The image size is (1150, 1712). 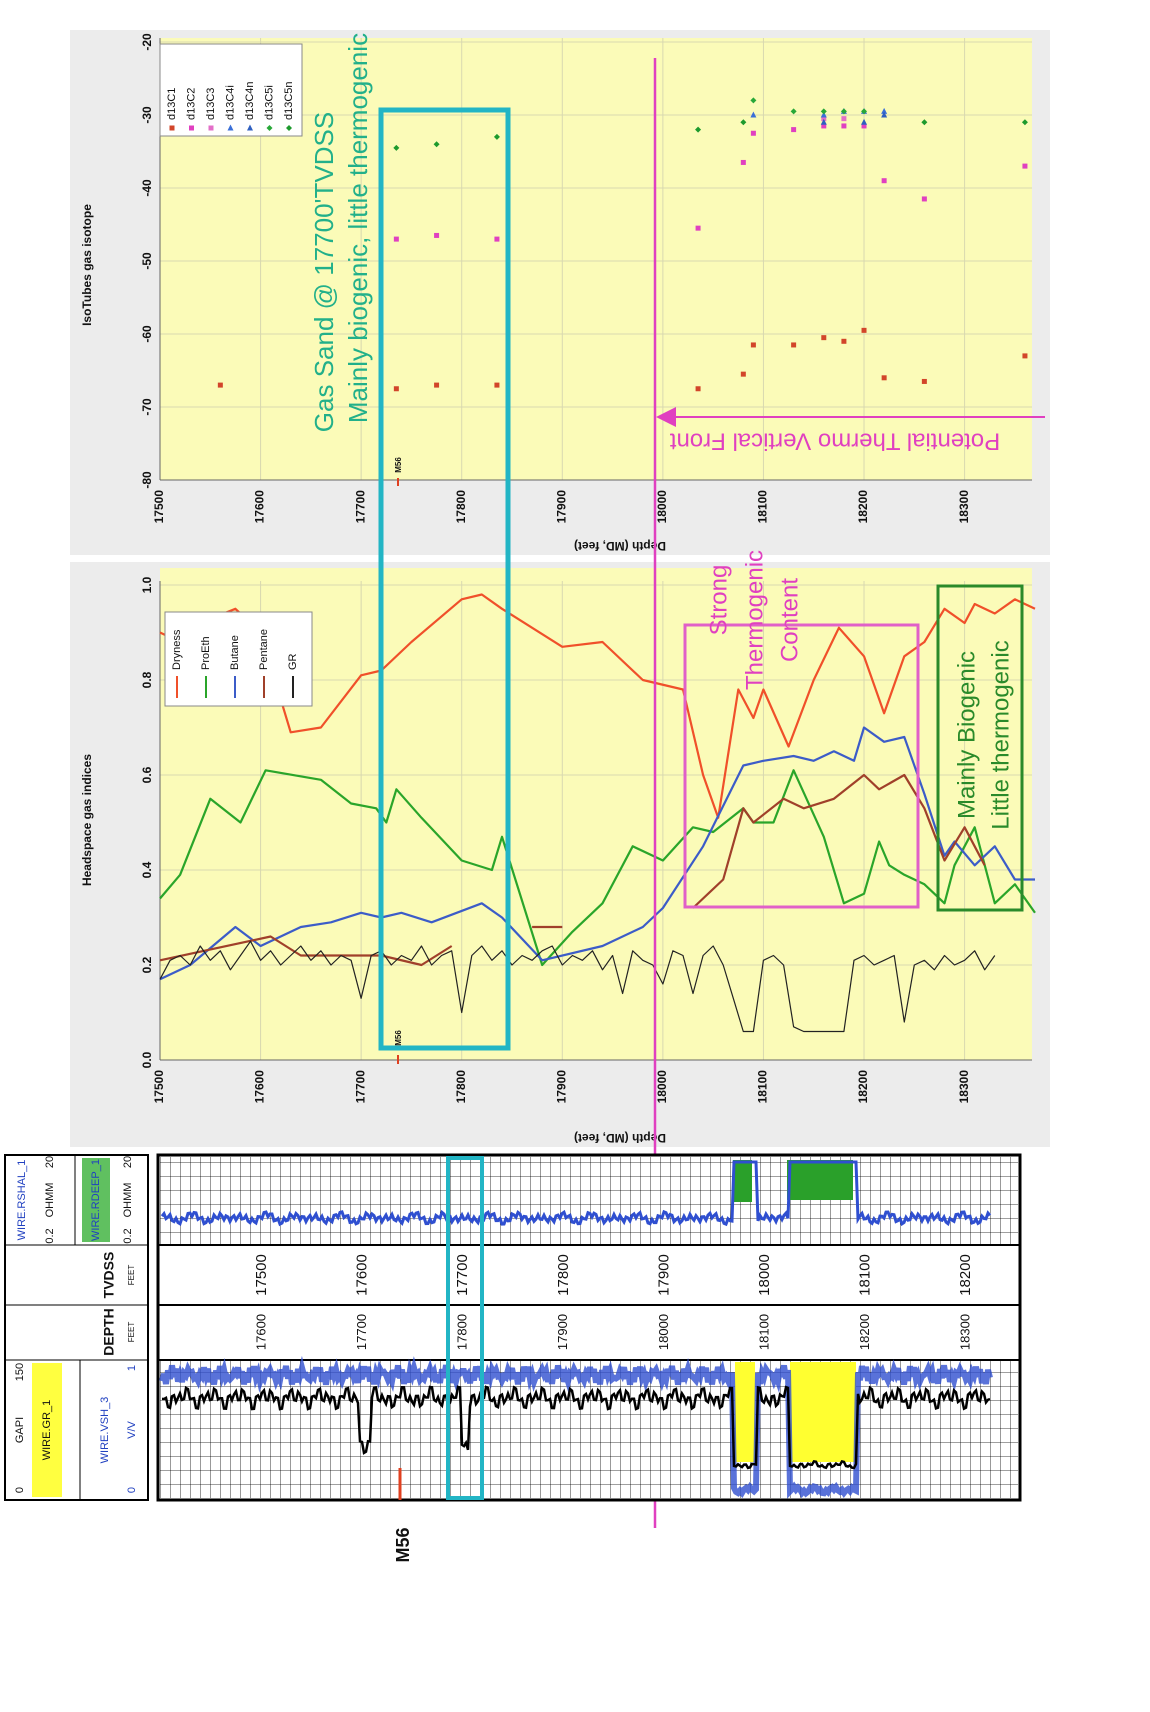 I want to click on log-curves, so click(x=576, y=1329).